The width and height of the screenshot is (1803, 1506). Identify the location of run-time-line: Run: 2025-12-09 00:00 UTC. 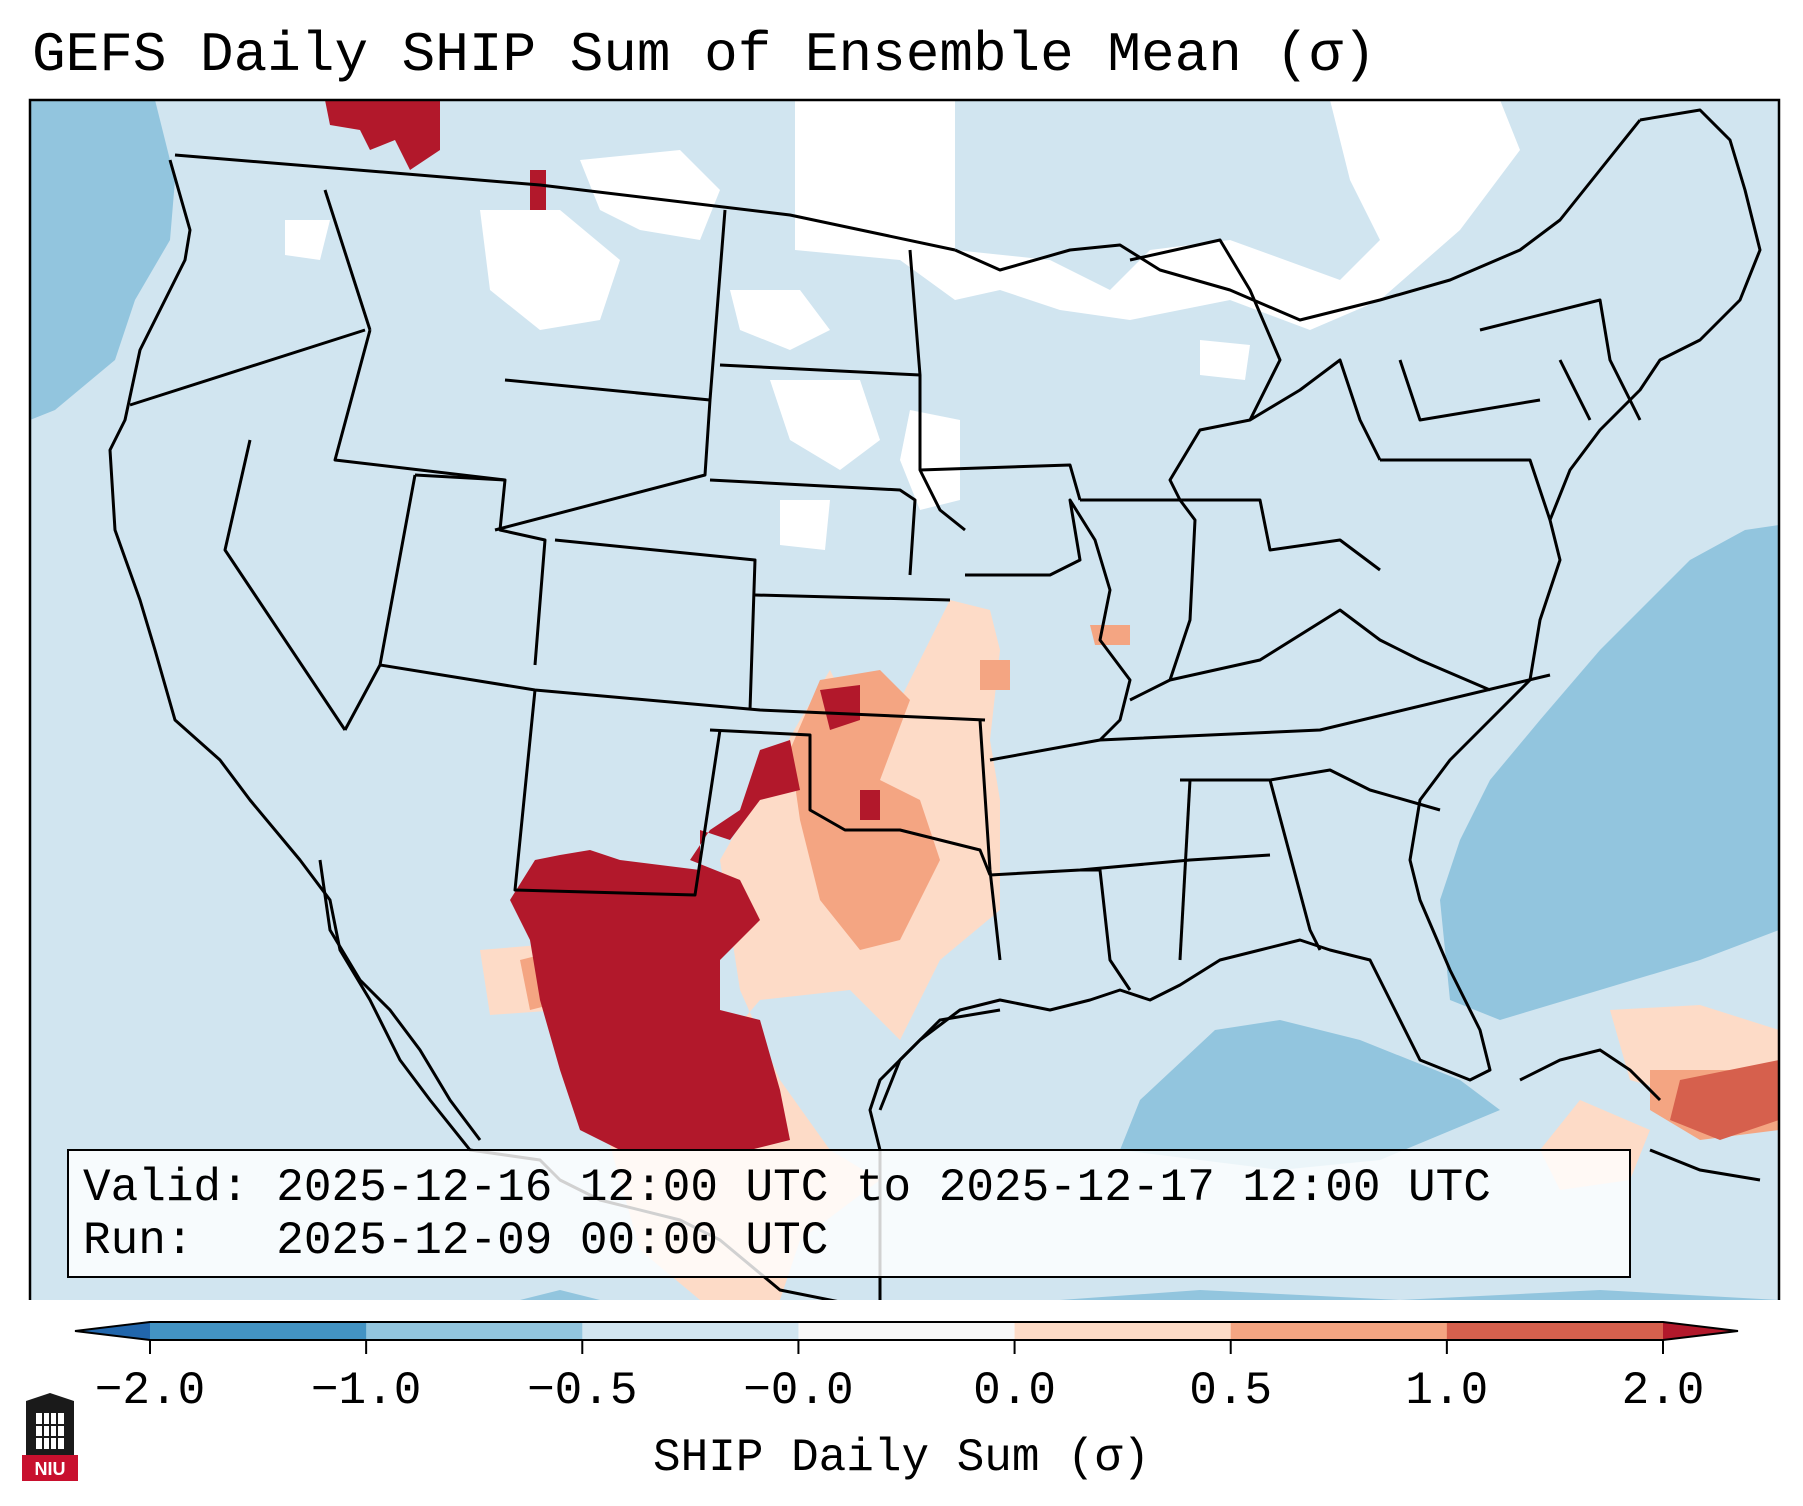
(455, 1241).